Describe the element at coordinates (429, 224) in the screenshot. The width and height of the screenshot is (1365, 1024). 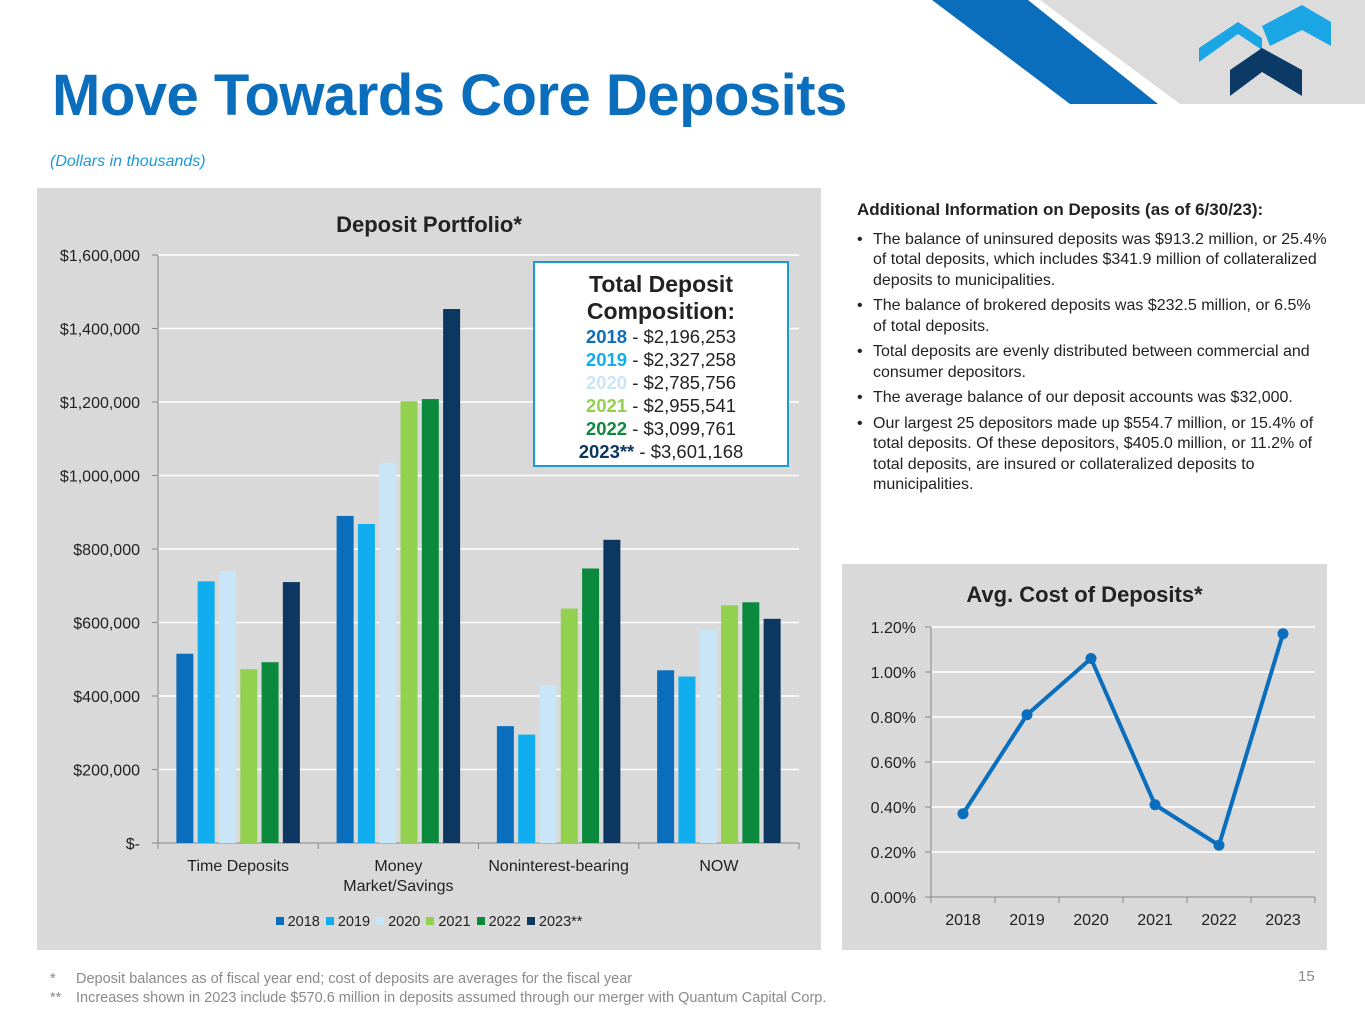
I see `deposit-chart-title: Deposit Portfolio*` at that location.